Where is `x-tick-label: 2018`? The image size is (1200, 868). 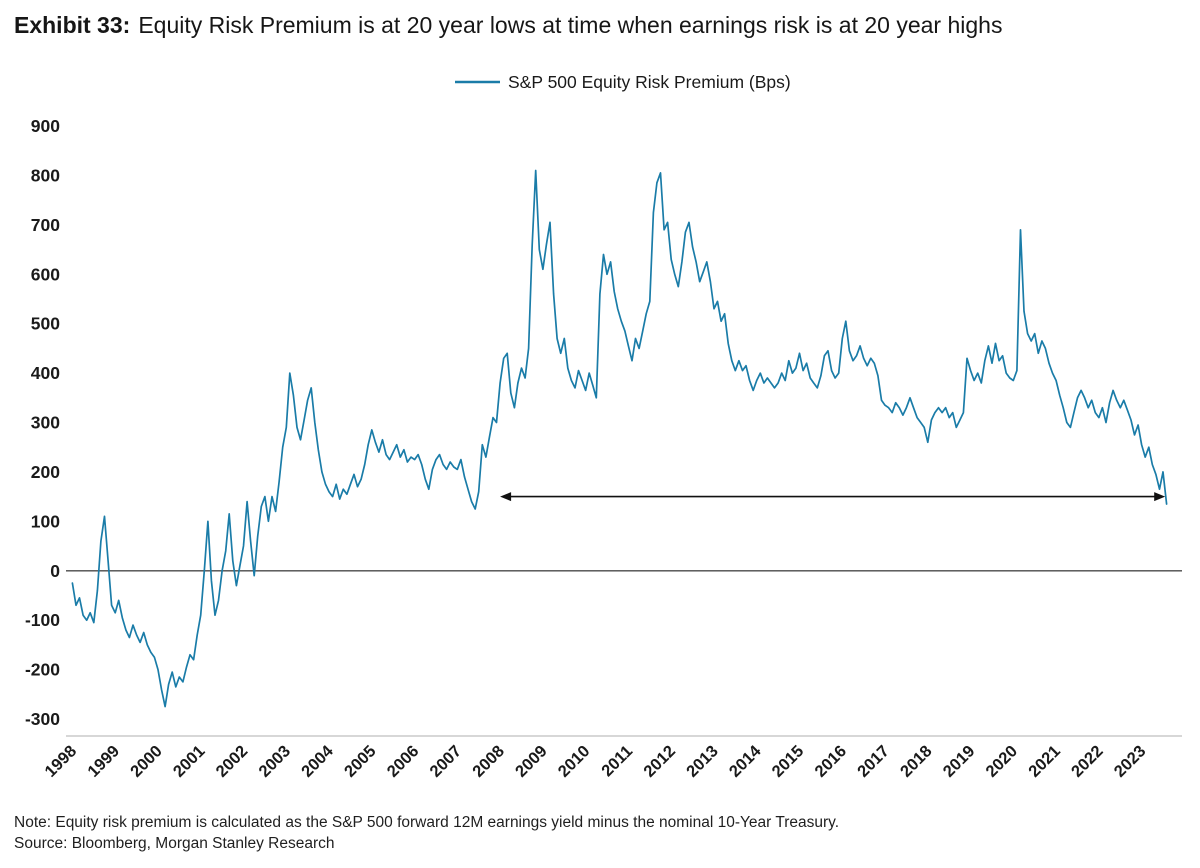
x-tick-label: 2018 is located at coordinates (916, 761).